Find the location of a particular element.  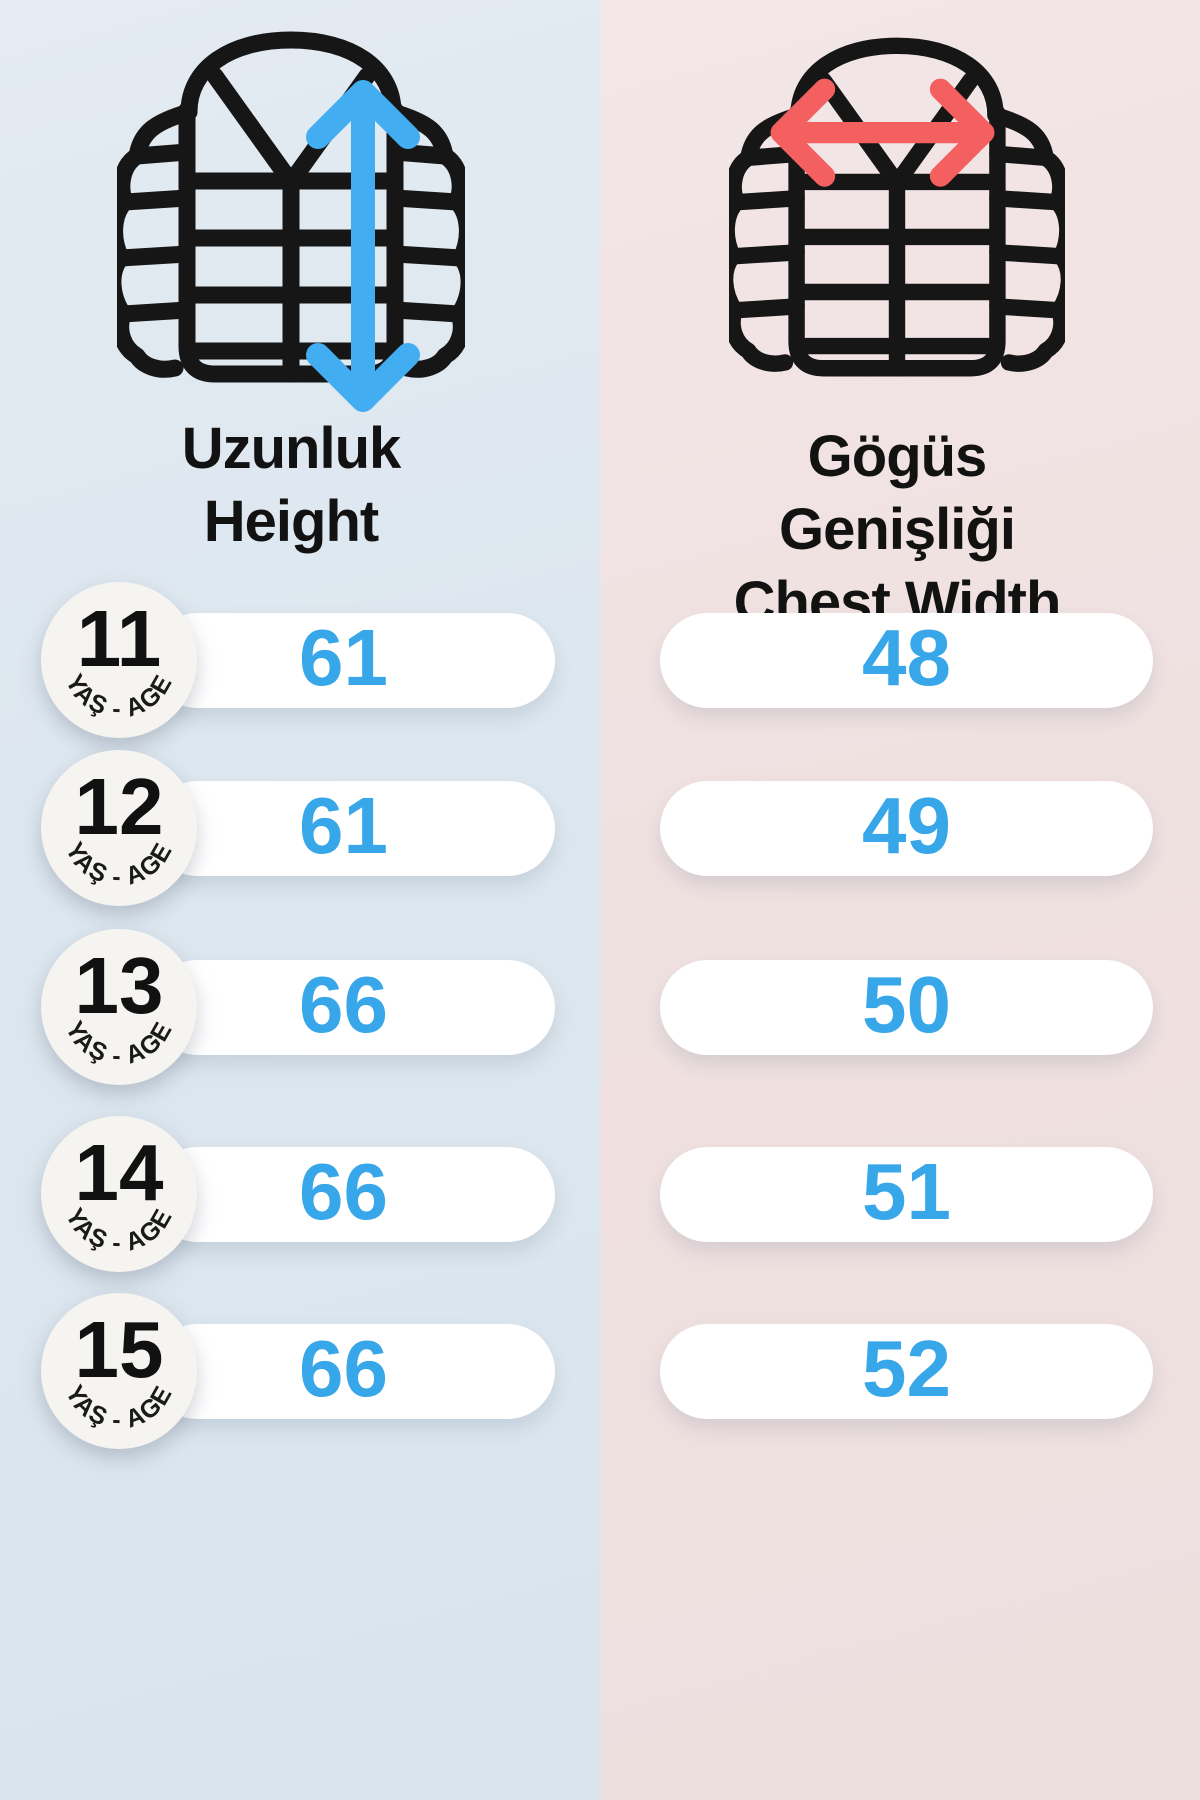

age-number: 11 is located at coordinates (119, 638).